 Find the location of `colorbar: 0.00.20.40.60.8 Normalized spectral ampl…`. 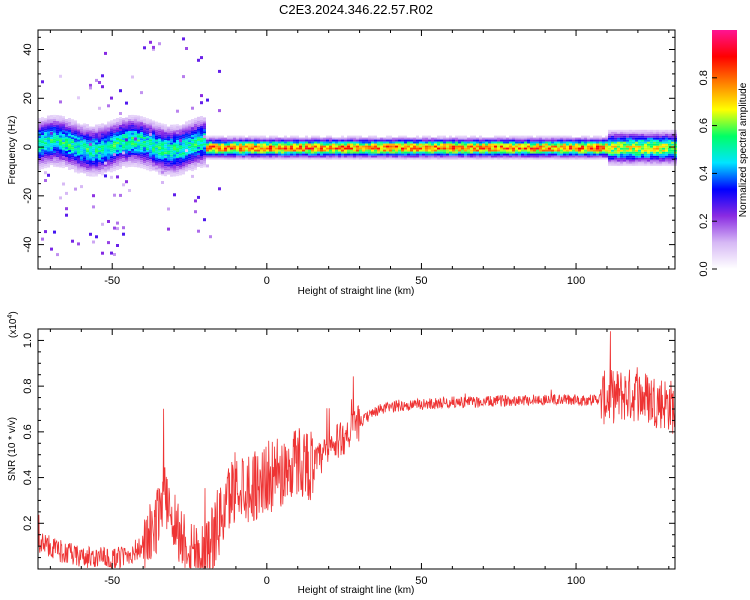

colorbar: 0.00.20.40.60.8 Normalized spectral ampl… is located at coordinates (723, 153).